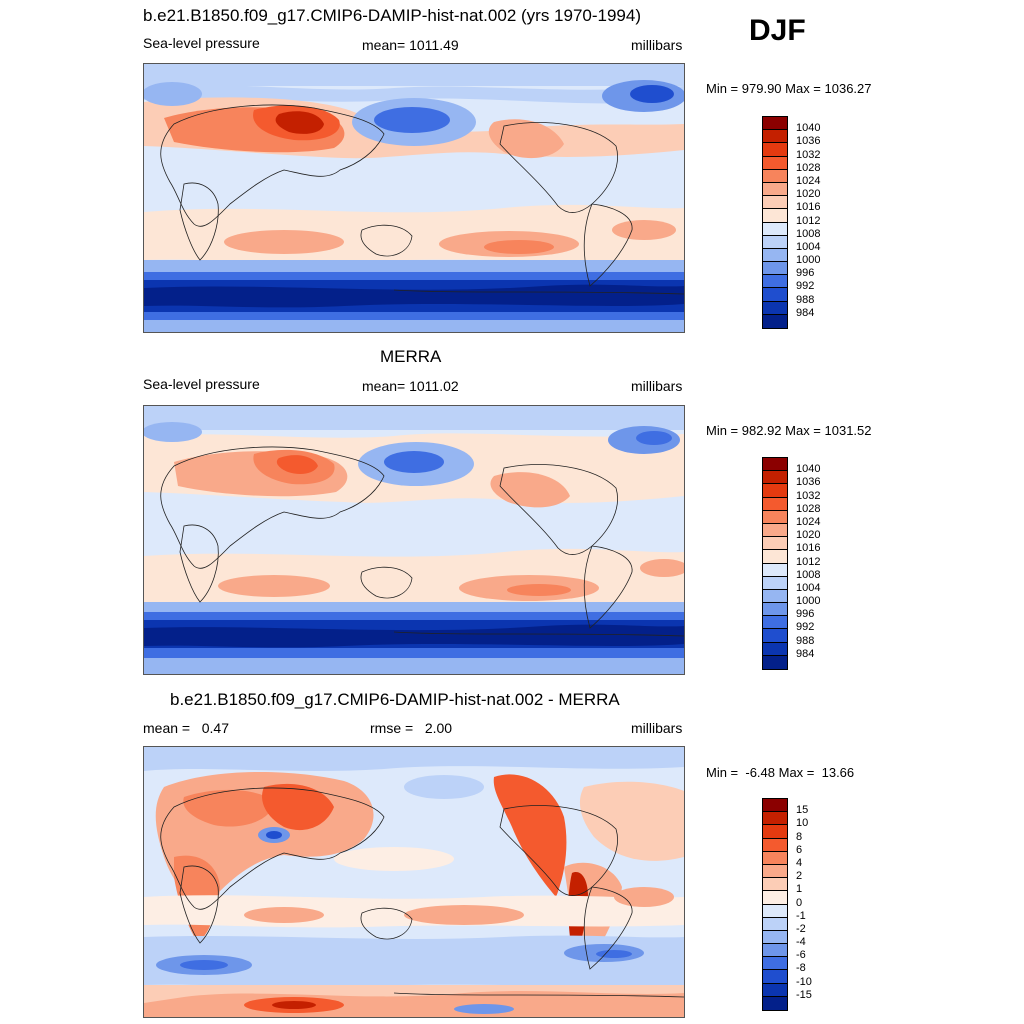  I want to click on colorbar-tick-label: -8, so click(801, 968).